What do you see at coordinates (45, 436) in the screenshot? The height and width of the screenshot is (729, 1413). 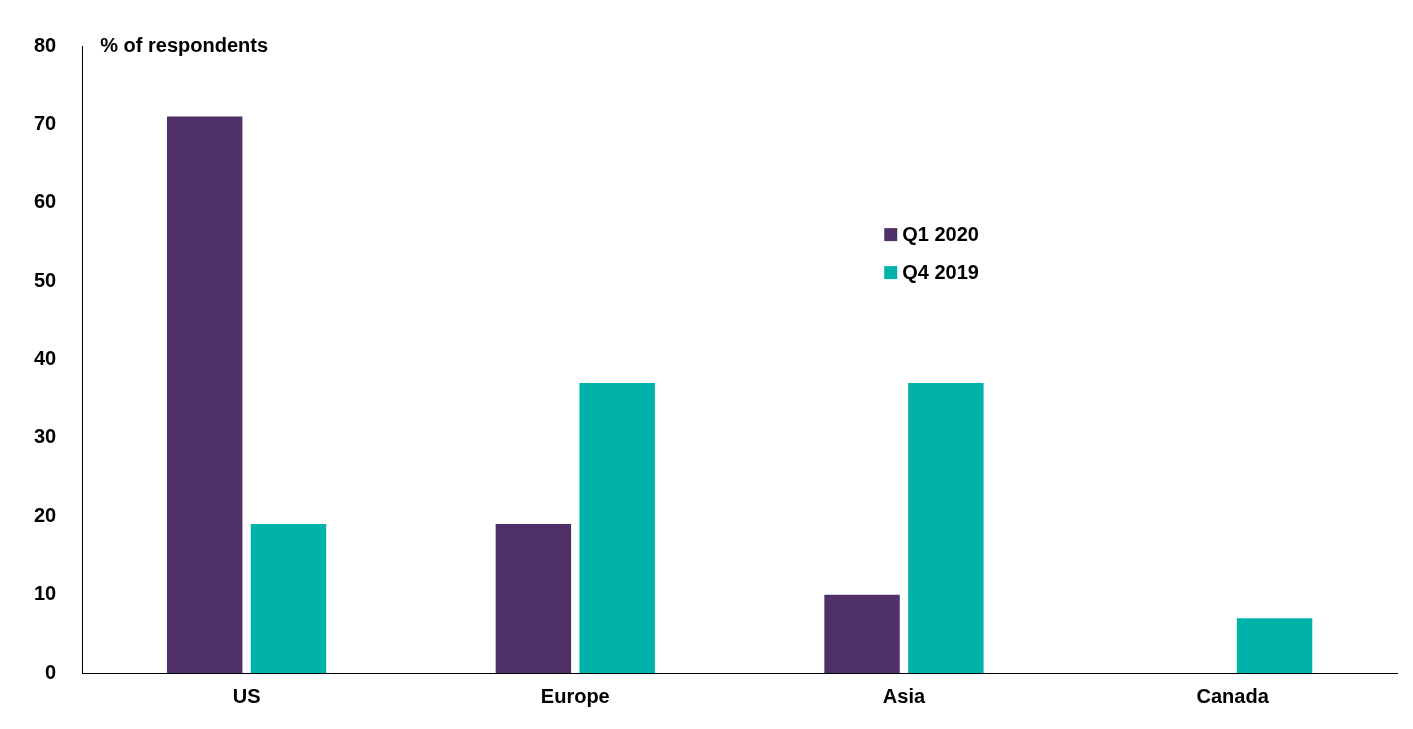 I see `y-tick-label: 30` at bounding box center [45, 436].